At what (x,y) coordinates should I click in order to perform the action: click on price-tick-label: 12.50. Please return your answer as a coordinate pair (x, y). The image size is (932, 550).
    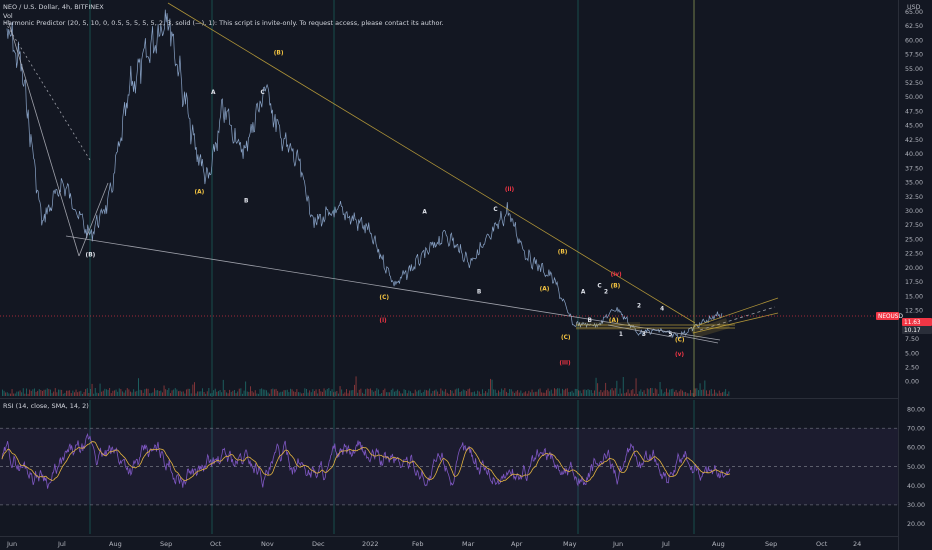
    Looking at the image, I should click on (914, 311).